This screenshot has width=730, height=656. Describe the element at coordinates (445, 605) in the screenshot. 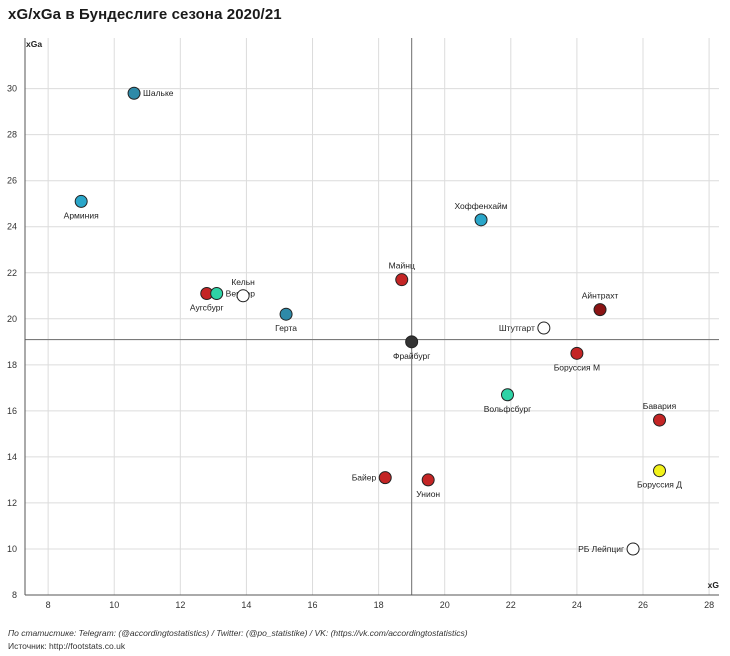

I see `x-tick-label: 20` at that location.